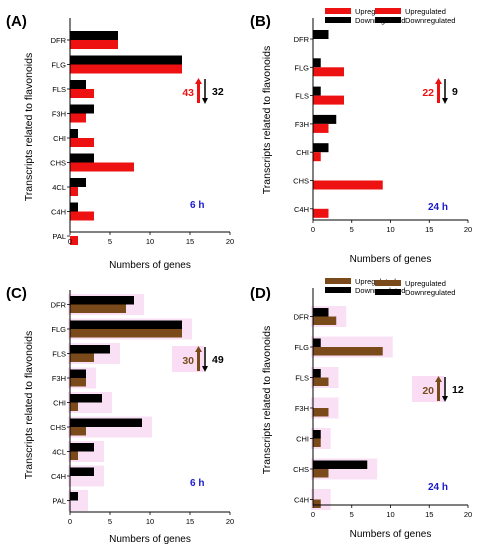 This screenshot has height=555, width=478. I want to click on up-total-label: 20, so click(428, 391).